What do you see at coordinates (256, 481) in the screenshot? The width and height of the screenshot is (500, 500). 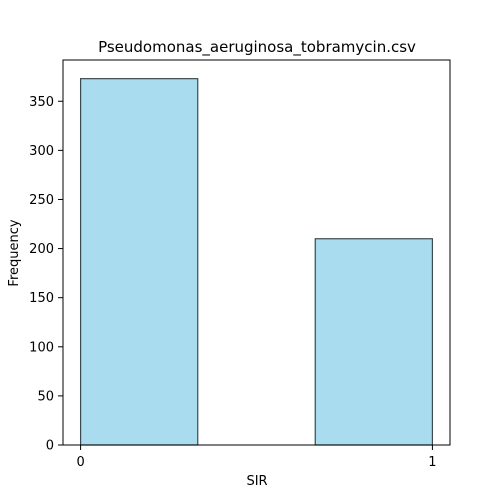 I see `x-axis-label: SIR` at bounding box center [256, 481].